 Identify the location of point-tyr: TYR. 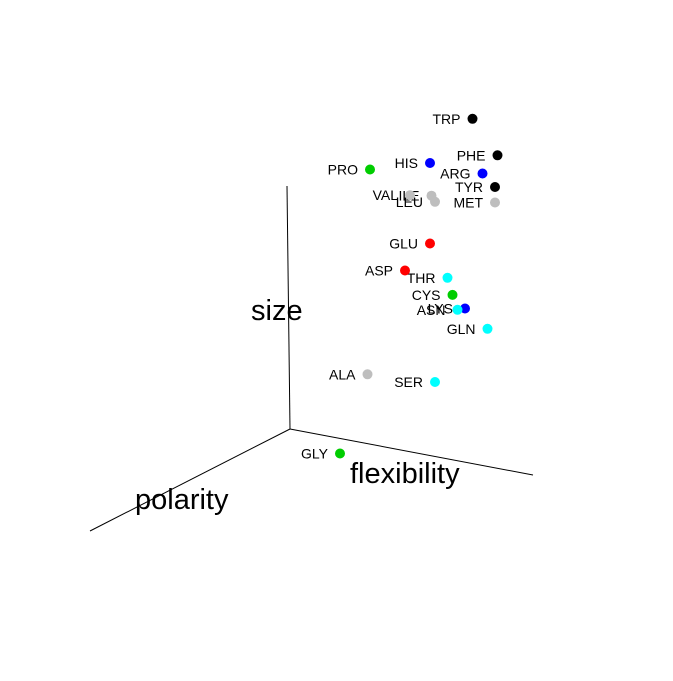
(477, 187).